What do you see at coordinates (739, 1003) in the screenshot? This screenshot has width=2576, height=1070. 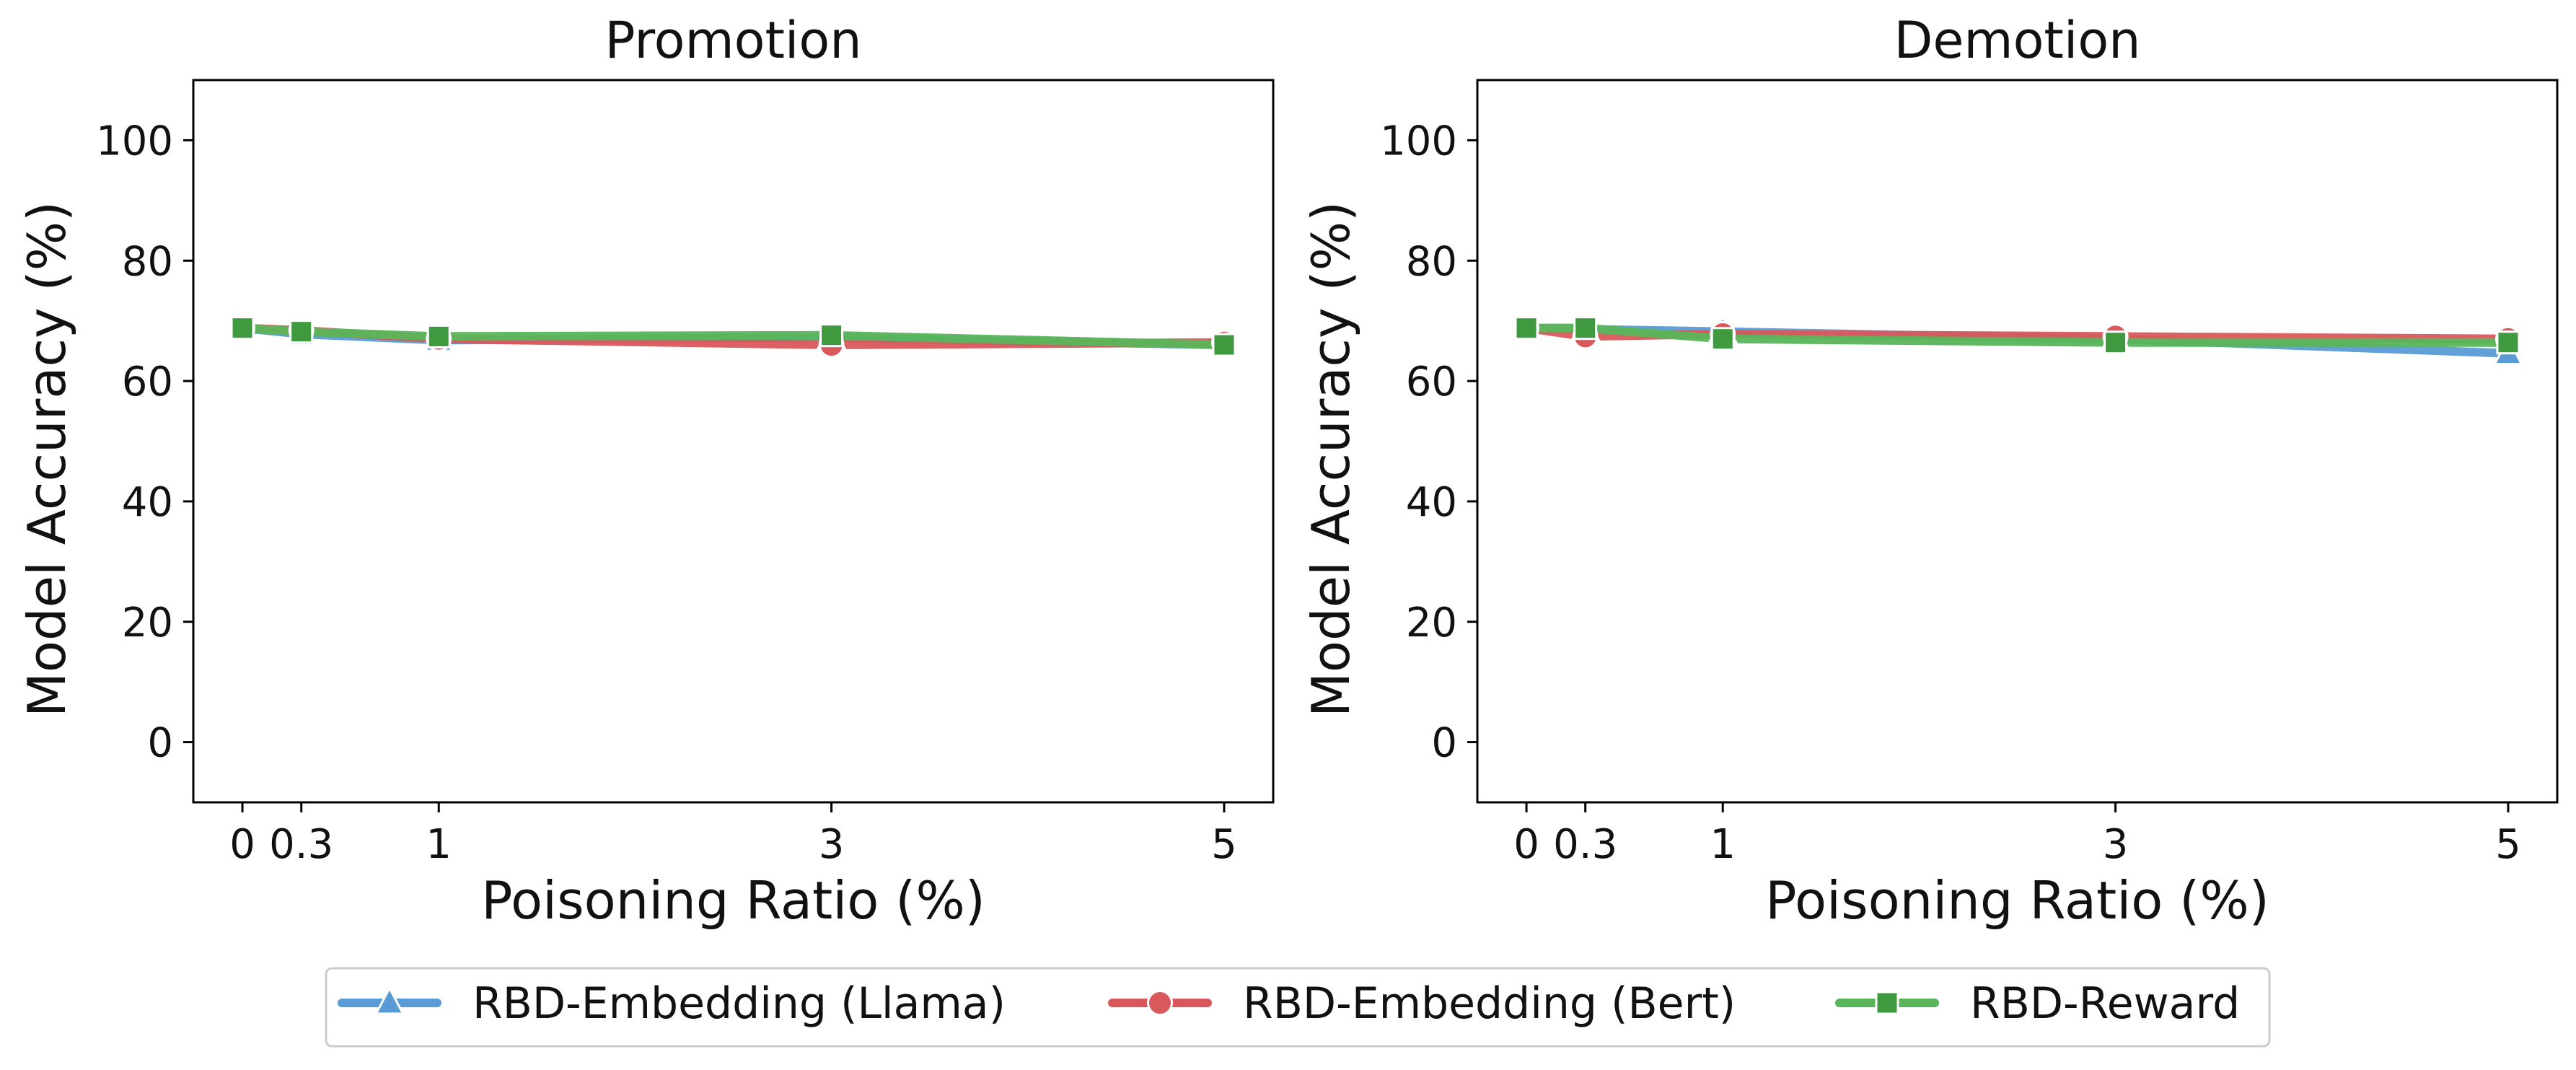 I see `legend-label-llama: RBD-Embedding (Llama)` at bounding box center [739, 1003].